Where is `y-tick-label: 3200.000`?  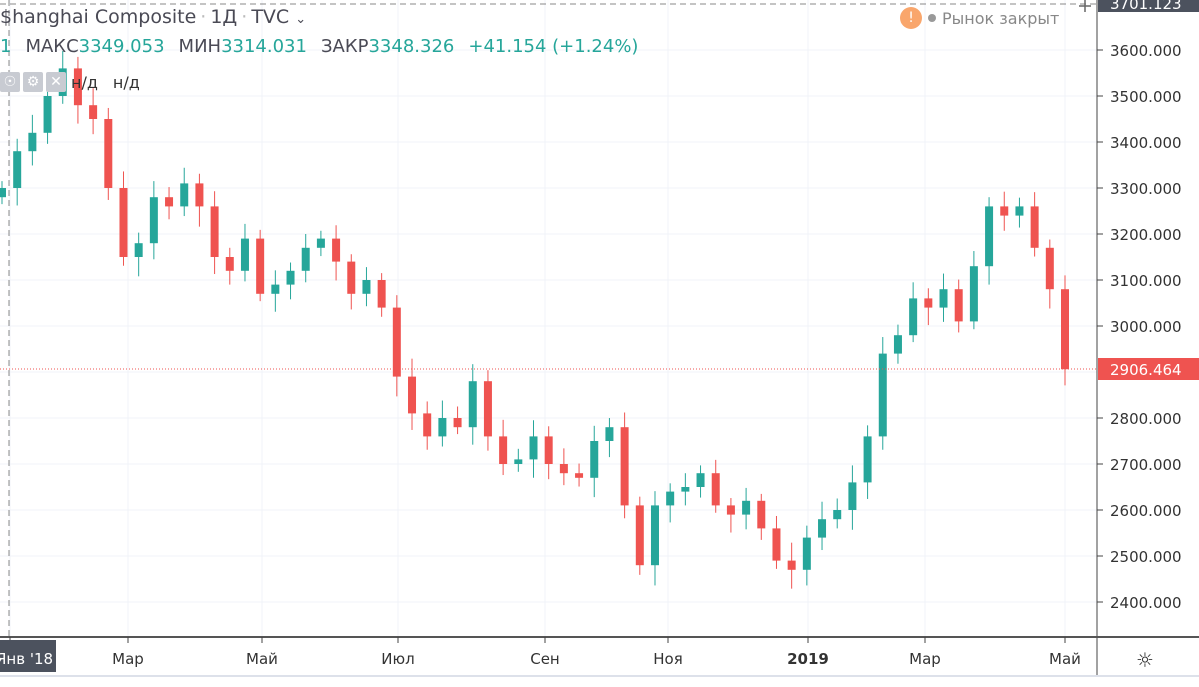 y-tick-label: 3200.000 is located at coordinates (1146, 235).